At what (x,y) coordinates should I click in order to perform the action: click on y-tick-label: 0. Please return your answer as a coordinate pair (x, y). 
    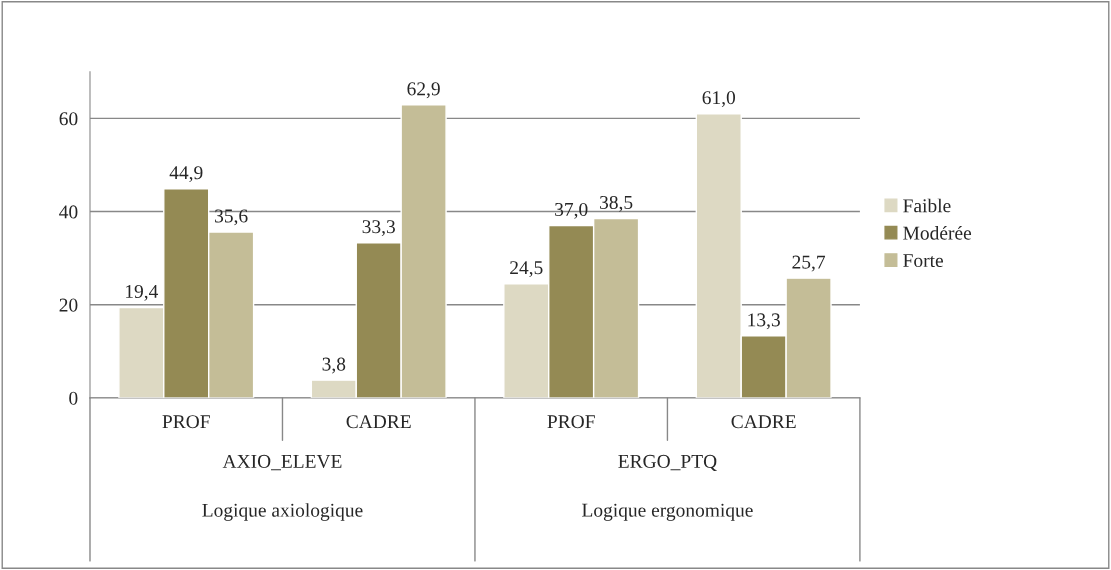
    Looking at the image, I should click on (73, 398).